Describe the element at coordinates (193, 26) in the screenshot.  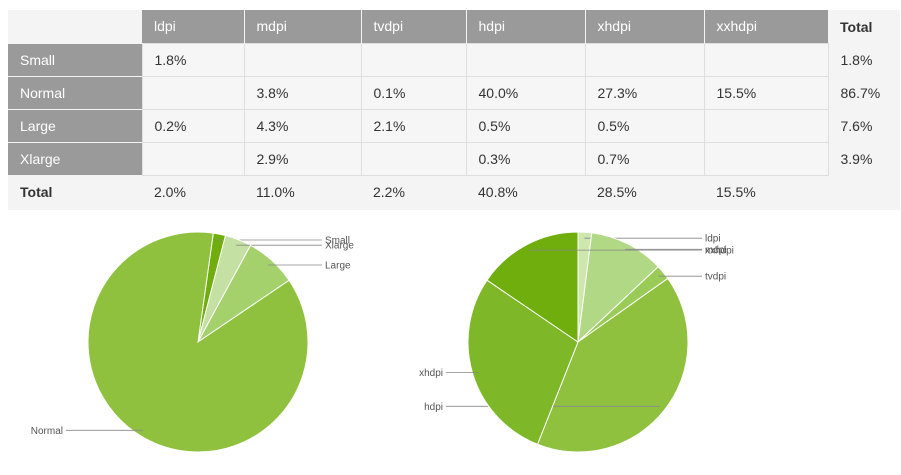
I see `column-header: ldpi` at that location.